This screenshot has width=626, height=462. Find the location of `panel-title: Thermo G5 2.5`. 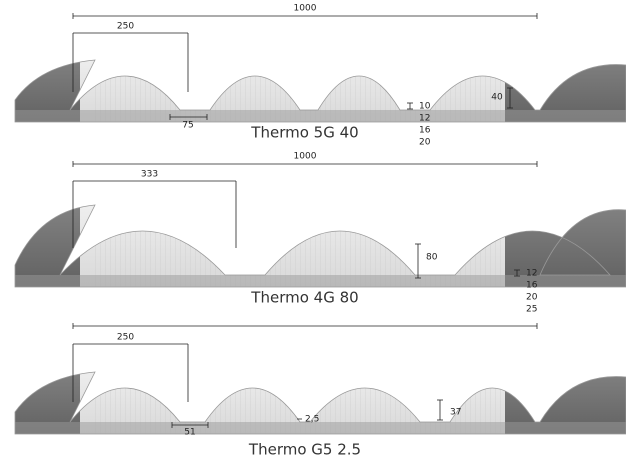

panel-title: Thermo G5 2.5 is located at coordinates (304, 450).